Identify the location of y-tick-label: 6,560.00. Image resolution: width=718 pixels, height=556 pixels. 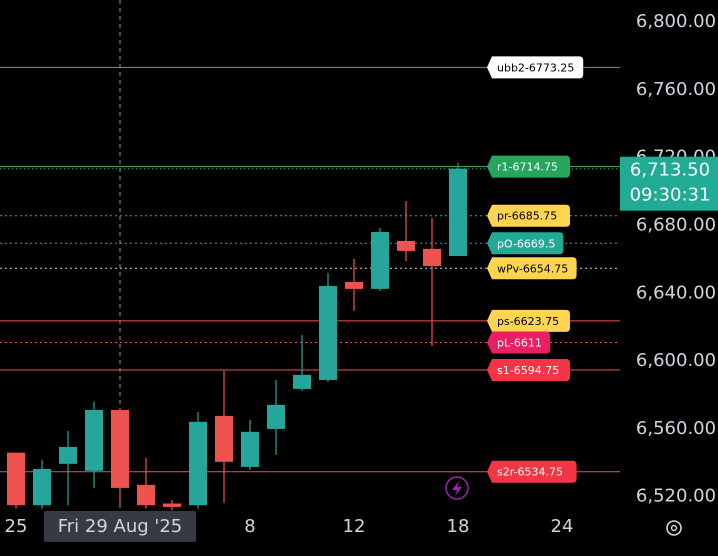
(676, 428).